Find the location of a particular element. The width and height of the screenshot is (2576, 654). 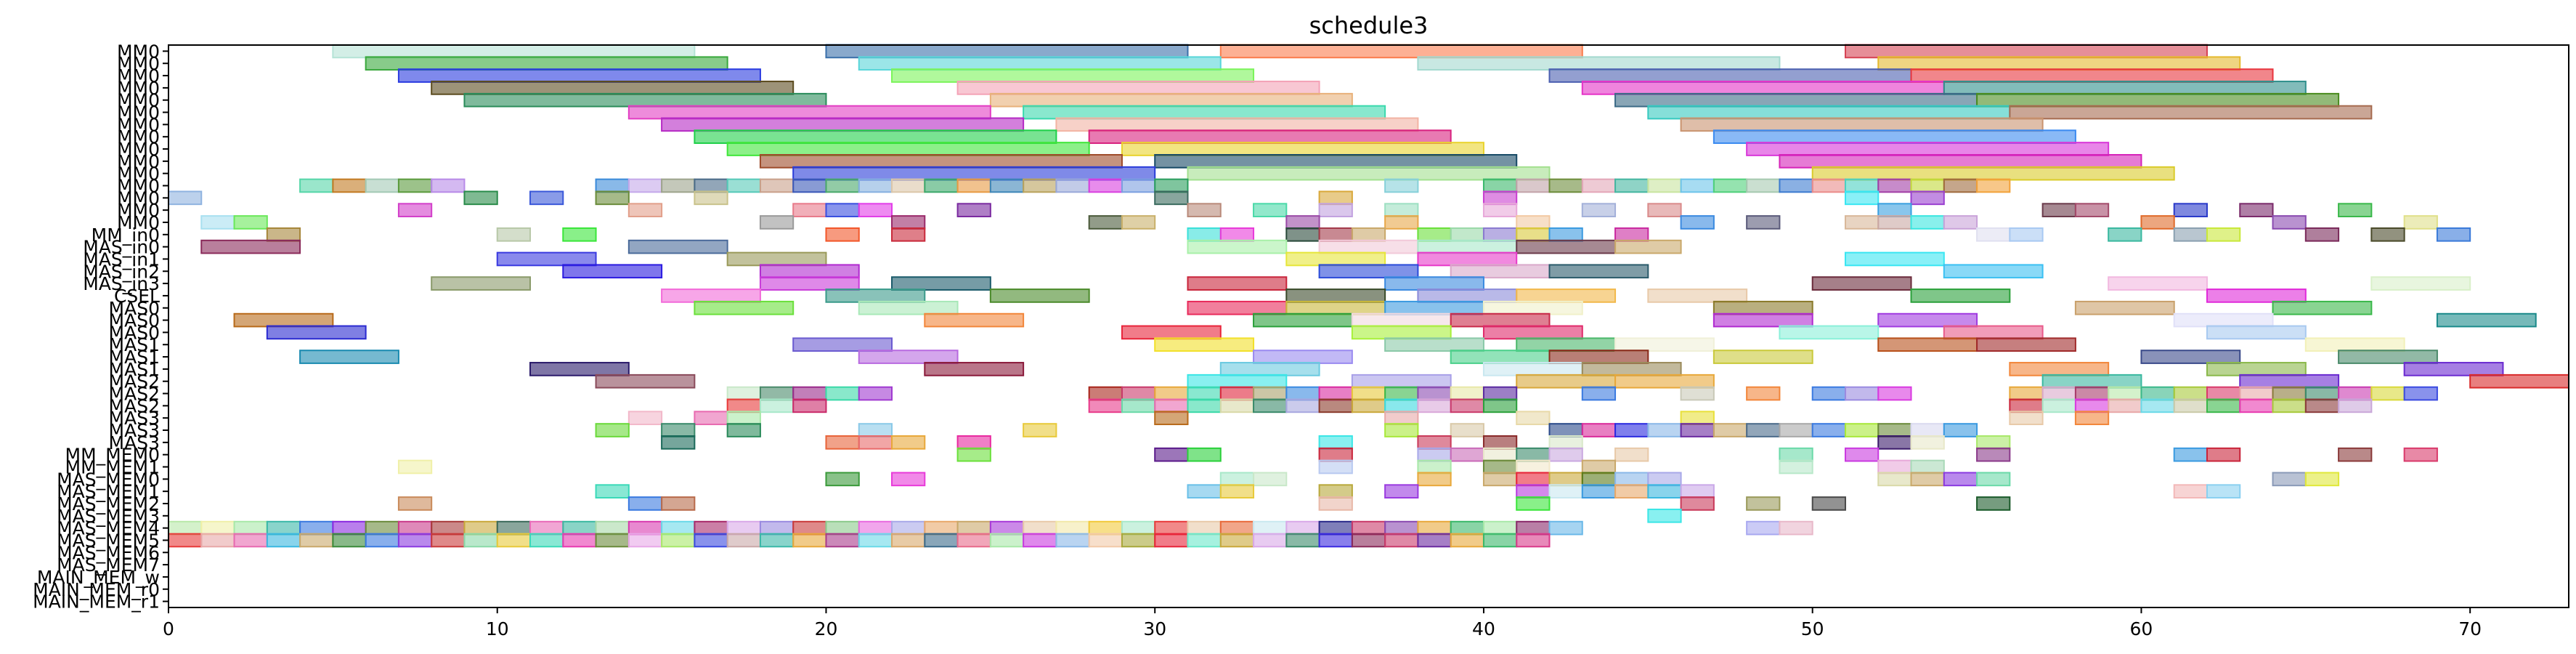

y-tick-label: MAS2 is located at coordinates (135, 381).